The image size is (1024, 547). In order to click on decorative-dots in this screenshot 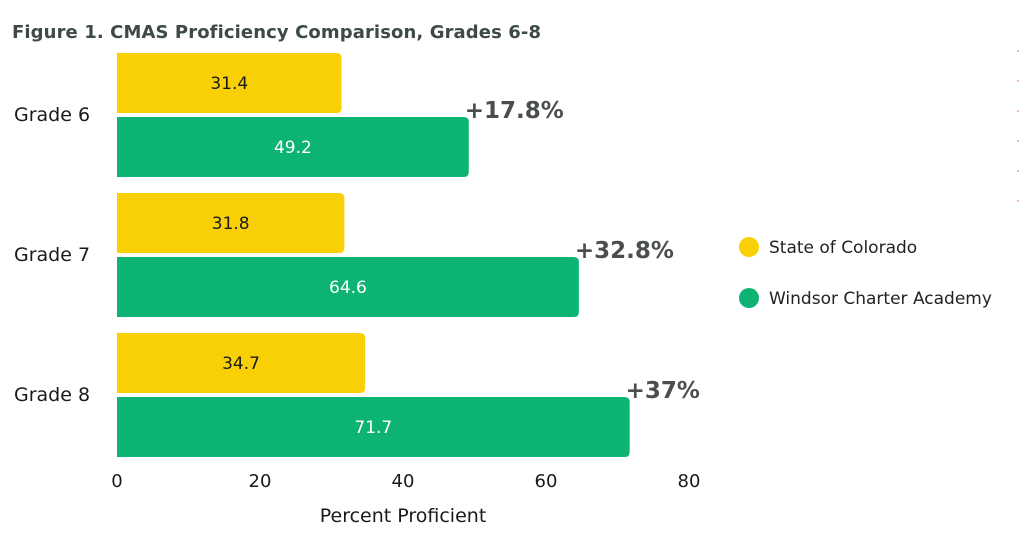, I will do `click(1018, 126)`.